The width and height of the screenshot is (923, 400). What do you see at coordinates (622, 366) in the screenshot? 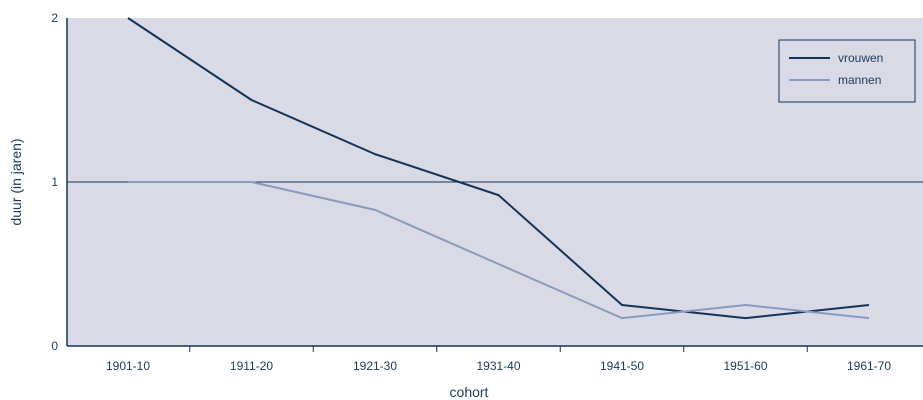
I see `x-tick-label: 1941-50` at bounding box center [622, 366].